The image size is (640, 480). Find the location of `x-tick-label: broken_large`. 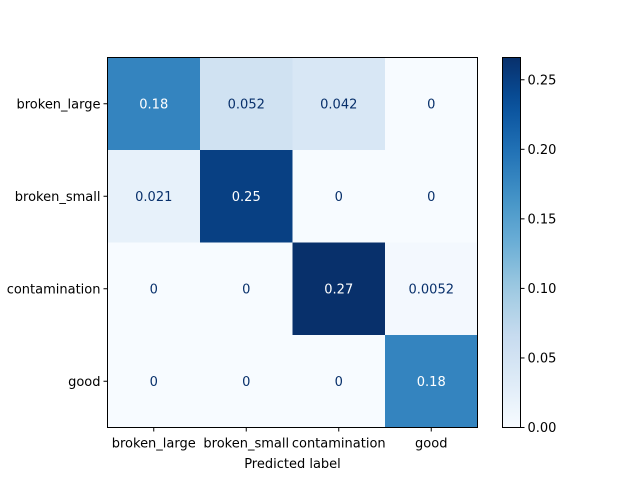

x-tick-label: broken_large is located at coordinates (154, 444).